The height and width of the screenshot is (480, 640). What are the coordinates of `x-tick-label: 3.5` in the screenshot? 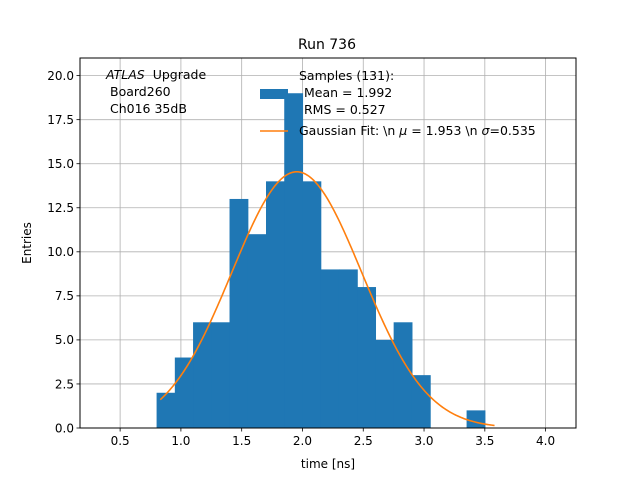 It's located at (484, 441).